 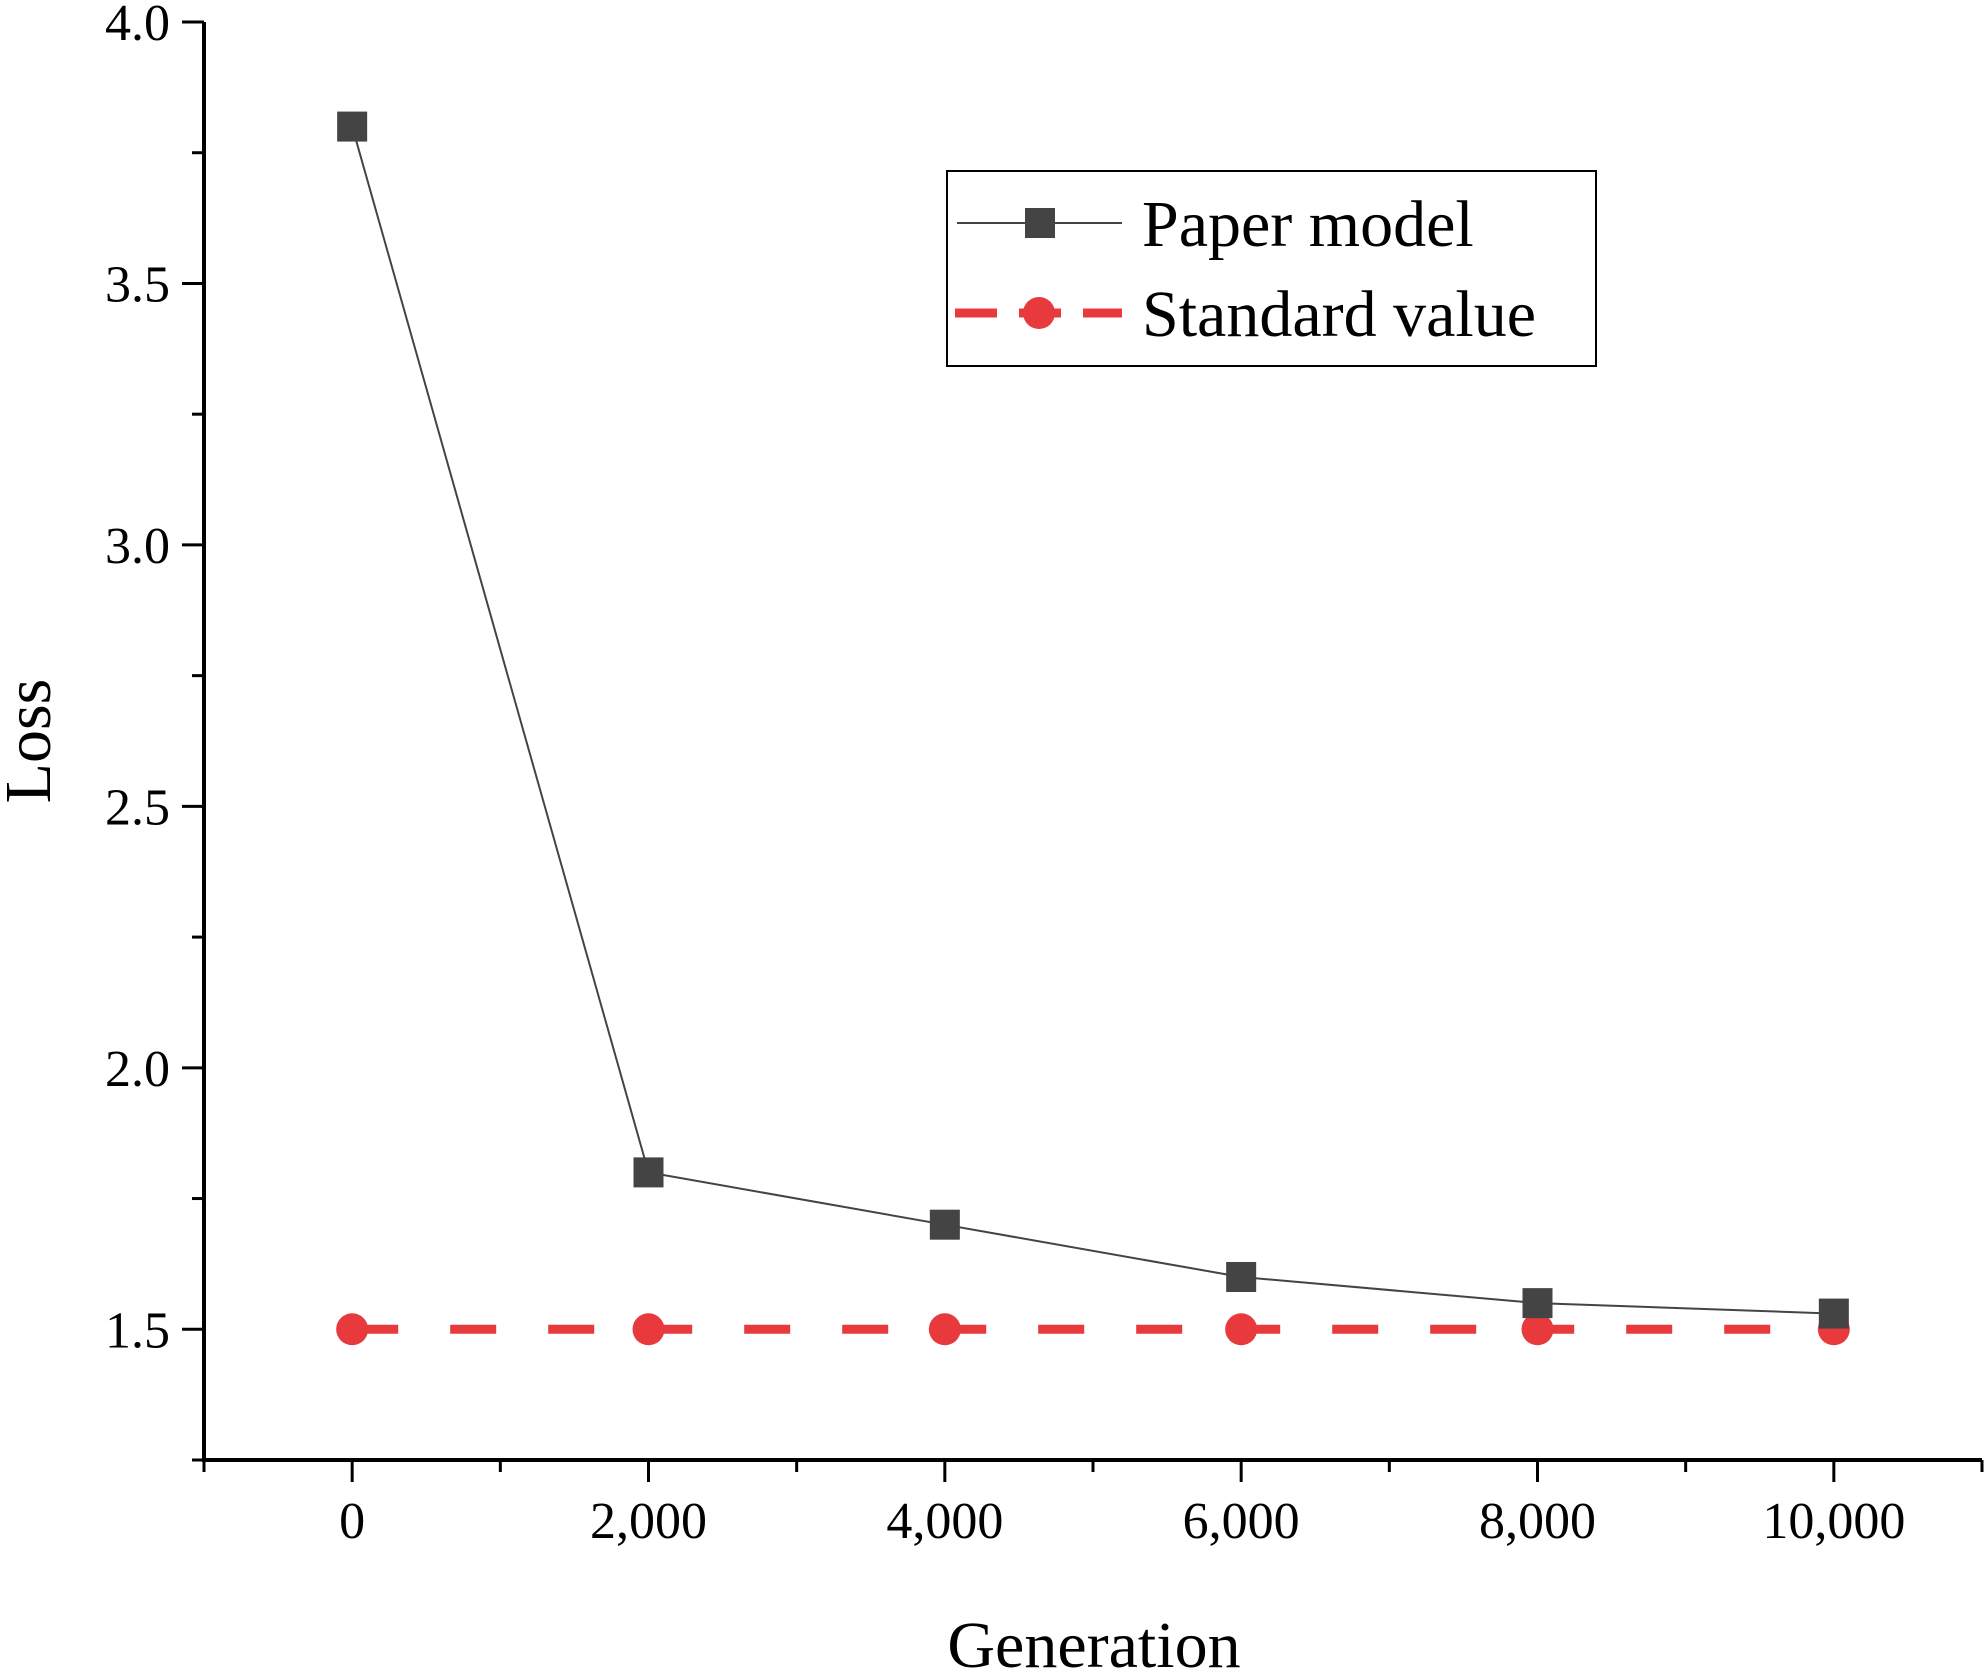 What do you see at coordinates (1093, 1640) in the screenshot?
I see `x-axis-title: Generation` at bounding box center [1093, 1640].